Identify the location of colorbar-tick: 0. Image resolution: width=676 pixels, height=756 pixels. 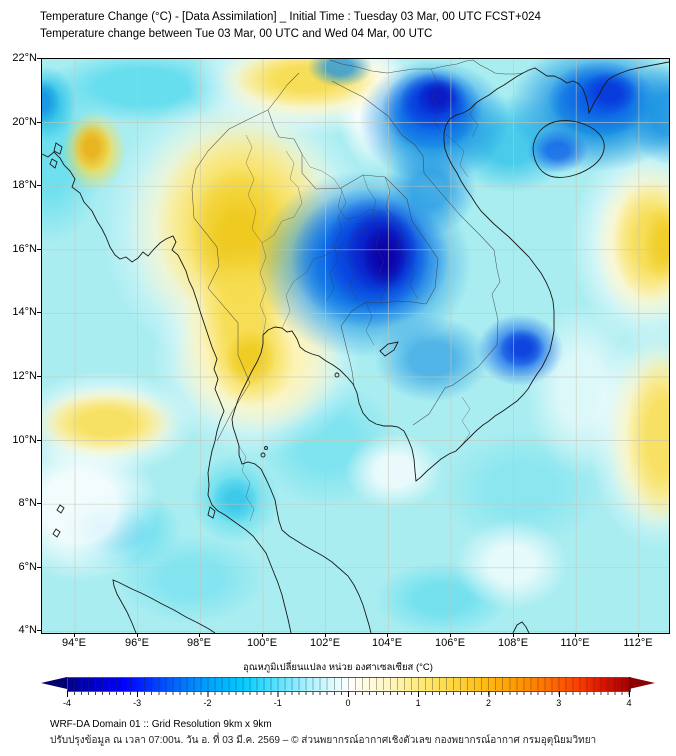
(348, 703).